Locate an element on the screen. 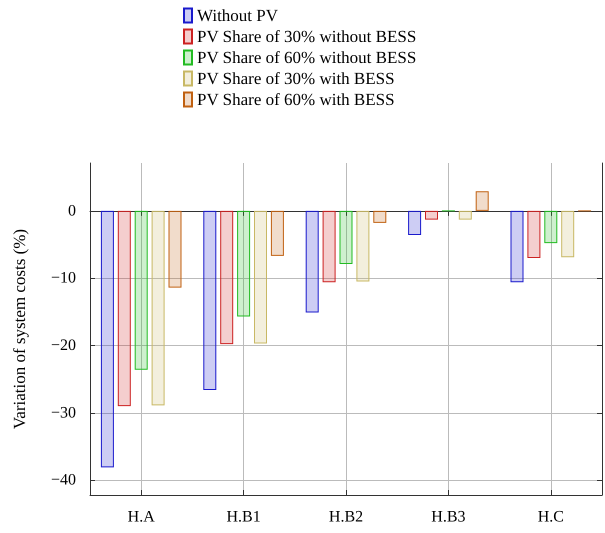 The height and width of the screenshot is (533, 605). legend-label: PV Share of 30% with BESS is located at coordinates (296, 78).